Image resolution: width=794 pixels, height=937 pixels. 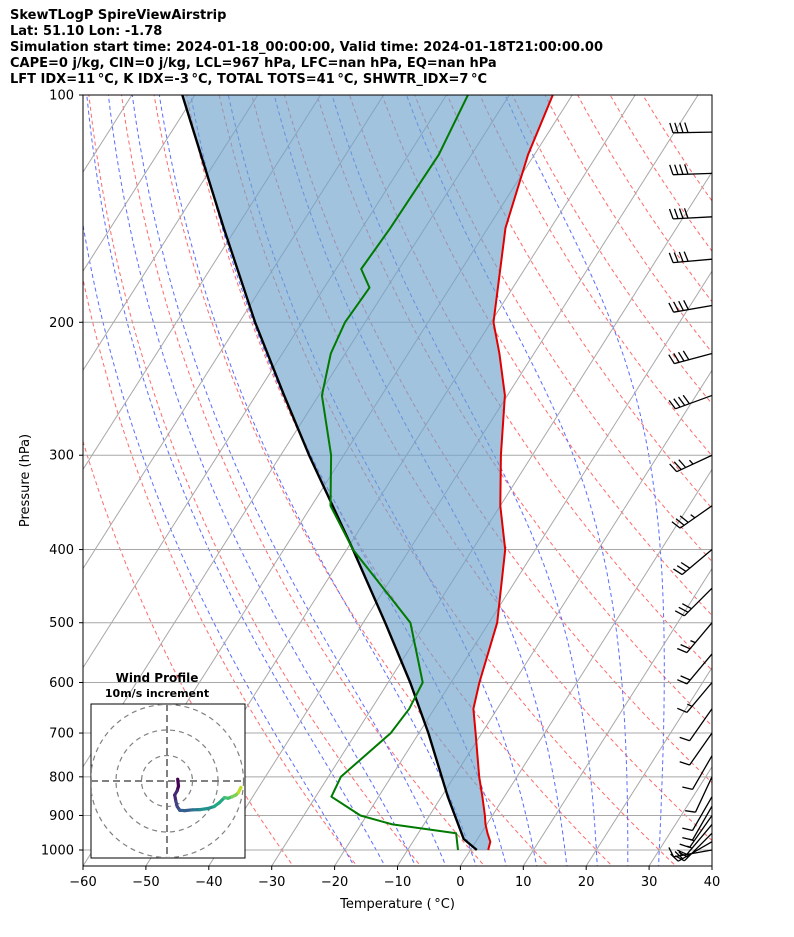 What do you see at coordinates (61, 96) in the screenshot?
I see `y-tick-label: 100` at bounding box center [61, 96].